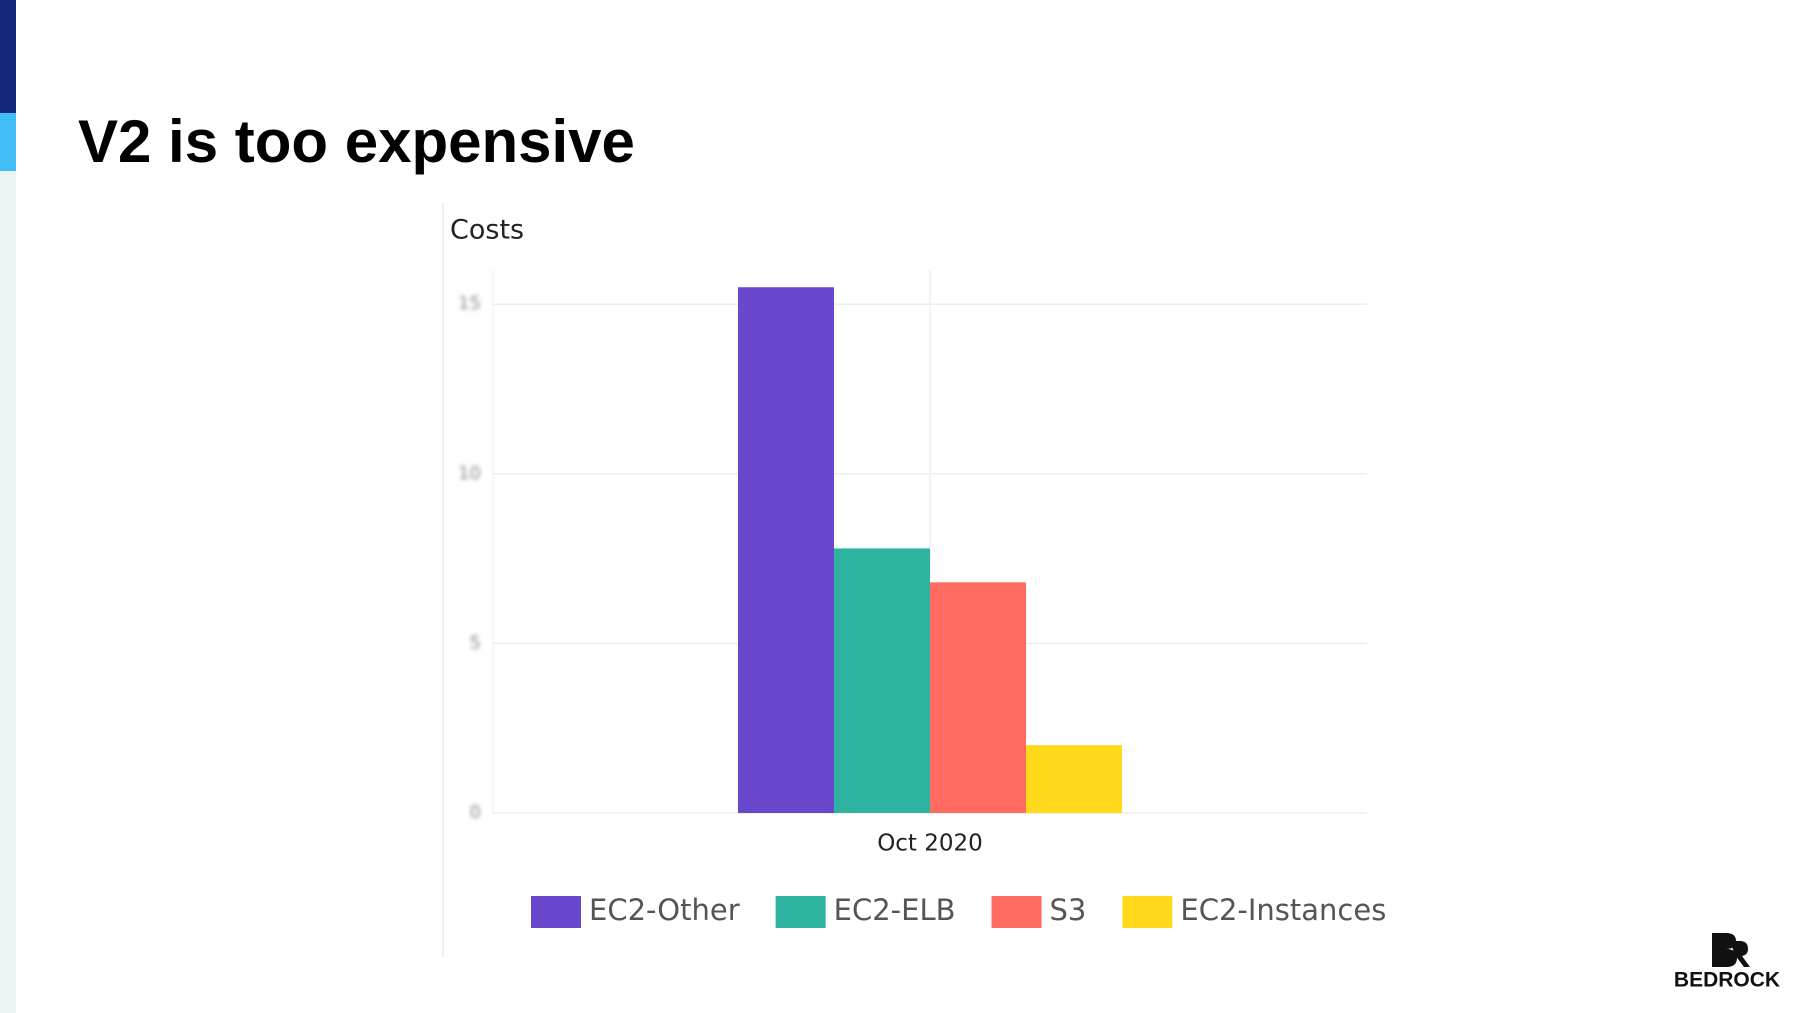  What do you see at coordinates (930, 844) in the screenshot?
I see `x-tick-label: Oct 2020` at bounding box center [930, 844].